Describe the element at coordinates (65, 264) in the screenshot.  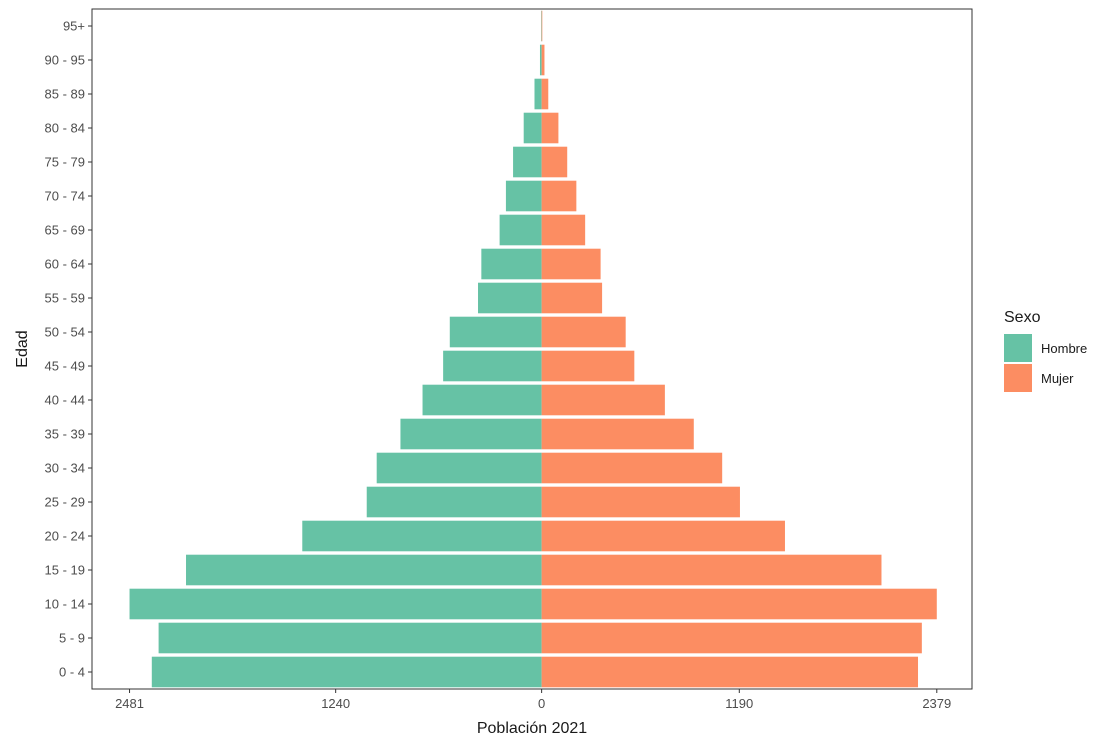
I see `y-tick-label-60-64: 60 - 64` at that location.